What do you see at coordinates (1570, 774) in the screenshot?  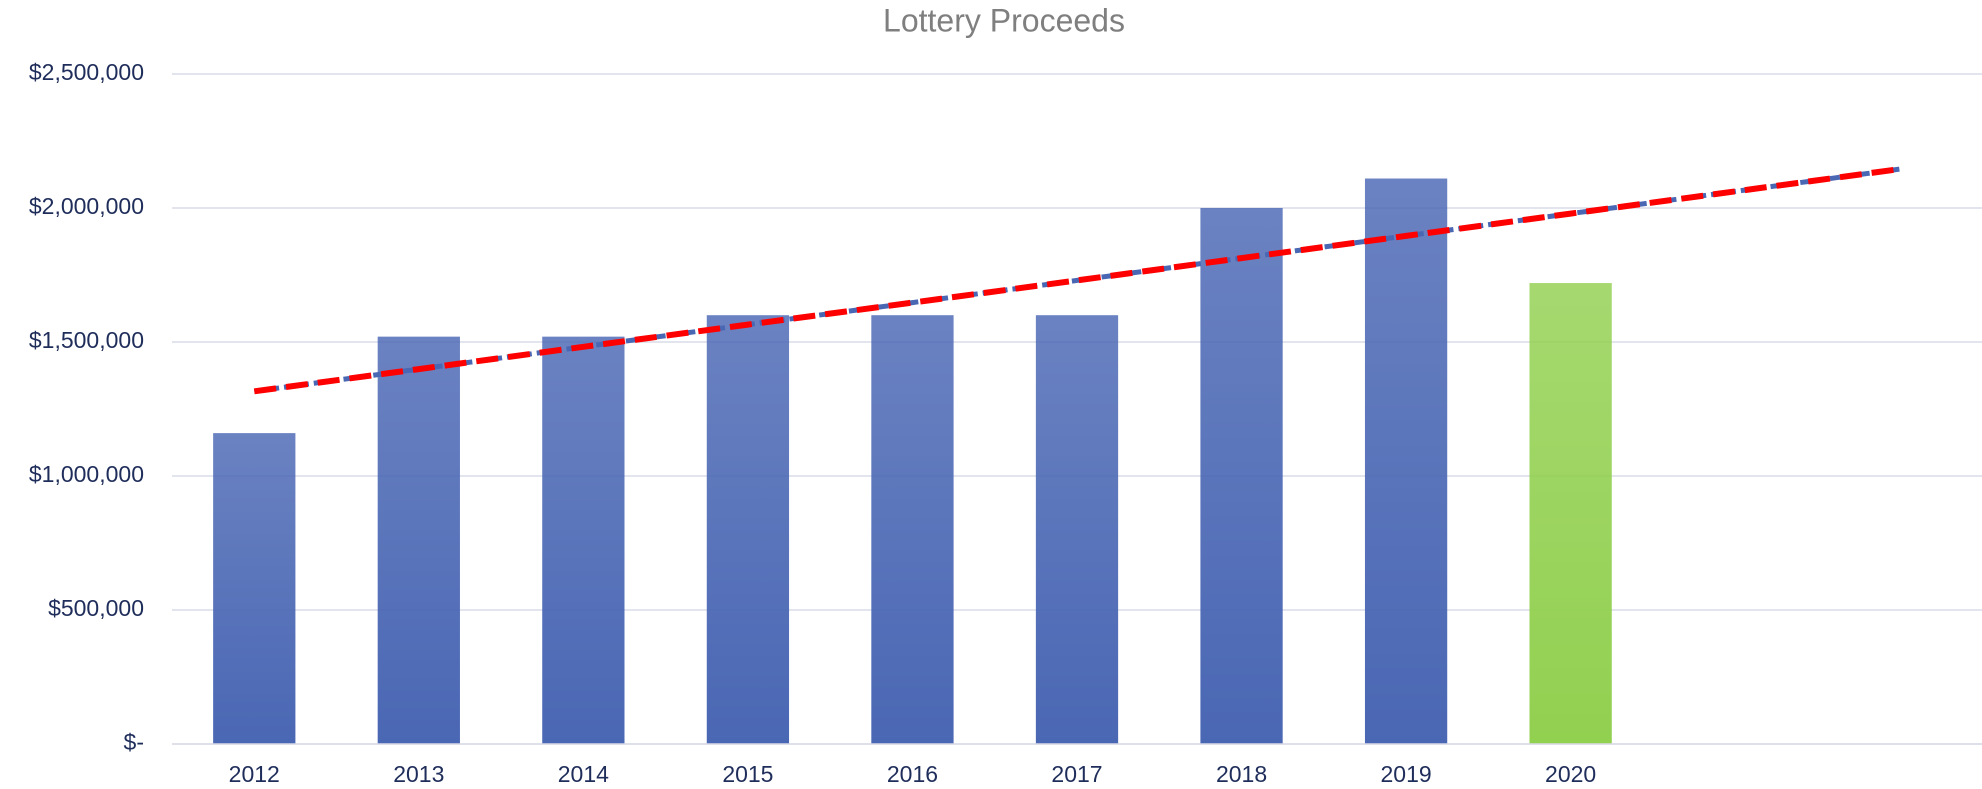 I see `x-tick-label: 2020` at bounding box center [1570, 774].